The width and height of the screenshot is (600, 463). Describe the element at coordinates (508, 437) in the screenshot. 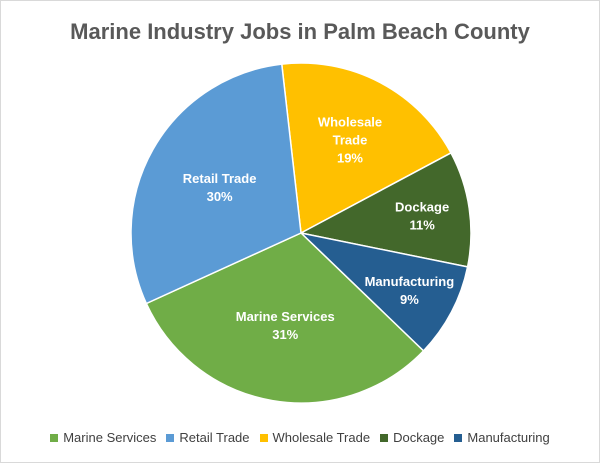

I see `legend-label: Manufacturing` at that location.